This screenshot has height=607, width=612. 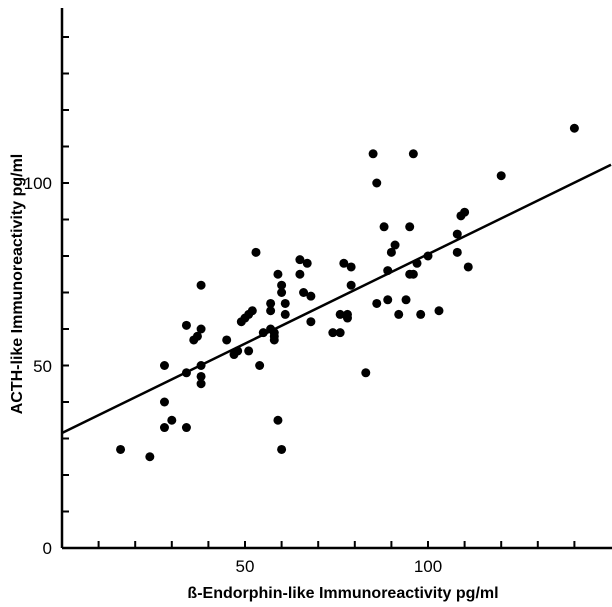 I want to click on y-tick-label-100: 100, so click(x=38, y=183).